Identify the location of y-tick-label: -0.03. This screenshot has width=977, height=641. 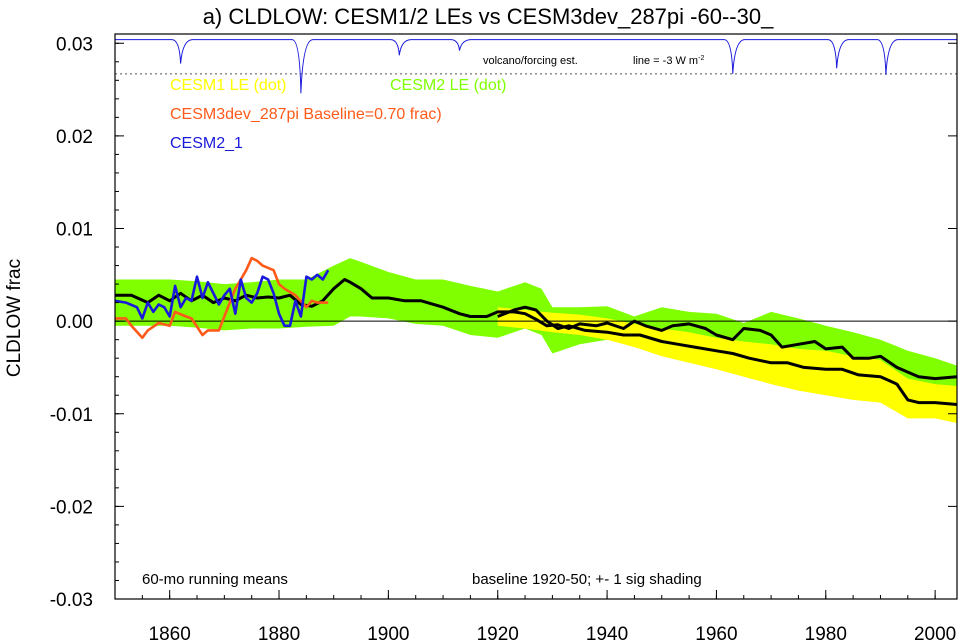
(71, 600).